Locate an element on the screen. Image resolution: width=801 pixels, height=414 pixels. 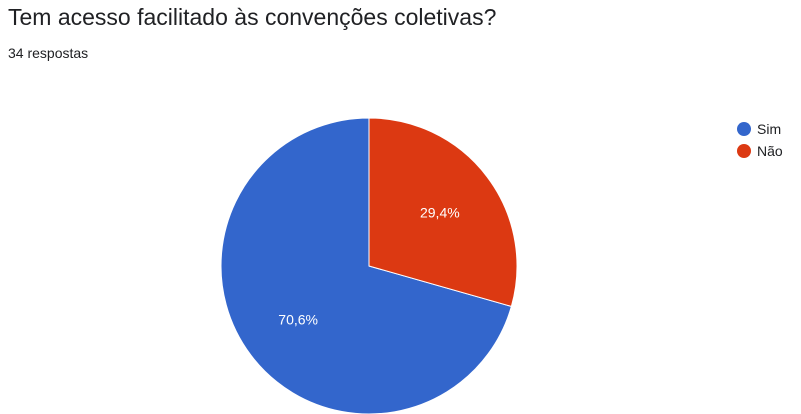
legend-label-nao: Não is located at coordinates (770, 151).